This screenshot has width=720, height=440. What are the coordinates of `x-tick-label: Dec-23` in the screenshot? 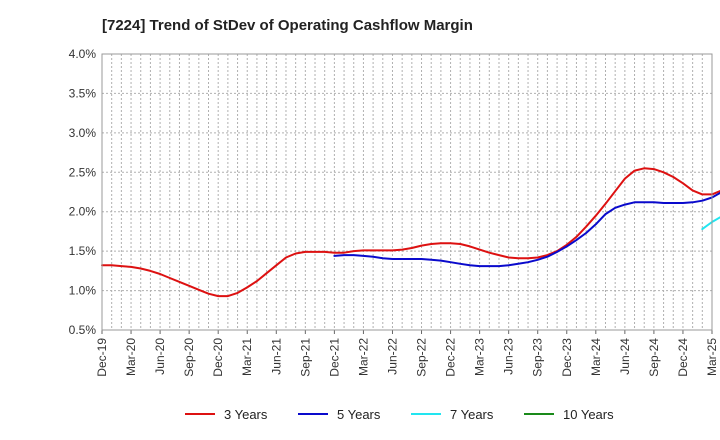 It's located at (567, 357).